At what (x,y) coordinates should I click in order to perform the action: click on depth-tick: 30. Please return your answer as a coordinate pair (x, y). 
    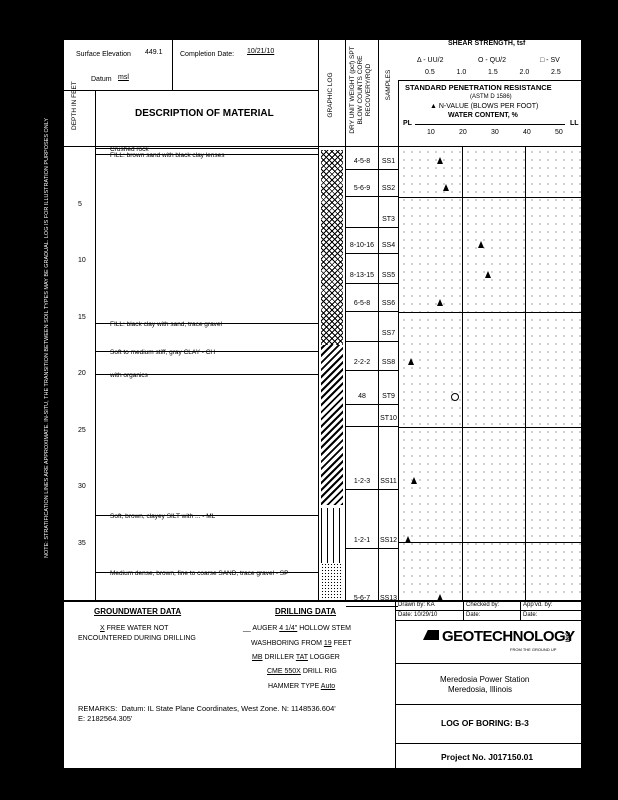
    Looking at the image, I should click on (82, 486).